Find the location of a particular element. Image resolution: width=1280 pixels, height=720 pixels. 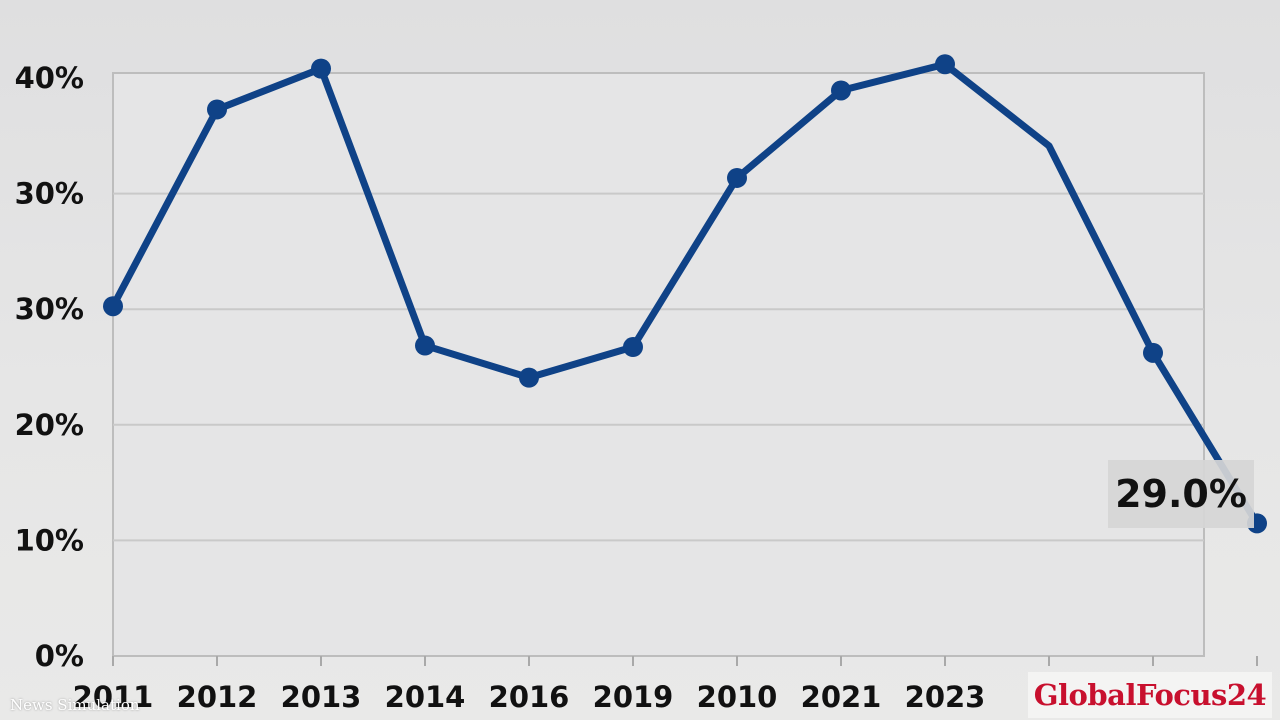

y-tick-label: 20% is located at coordinates (49, 425).